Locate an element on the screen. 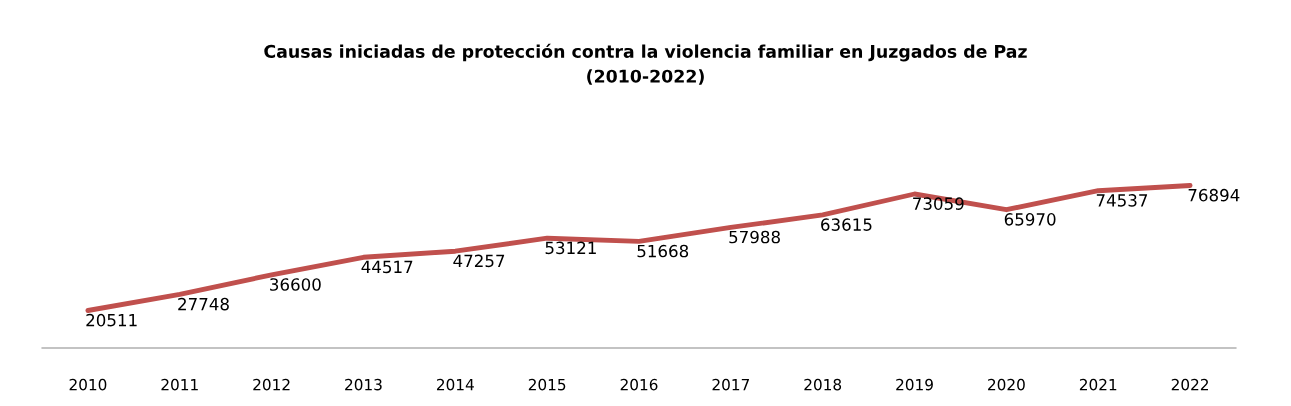 The height and width of the screenshot is (406, 1291). x-tick-label: 2015 is located at coordinates (547, 384).